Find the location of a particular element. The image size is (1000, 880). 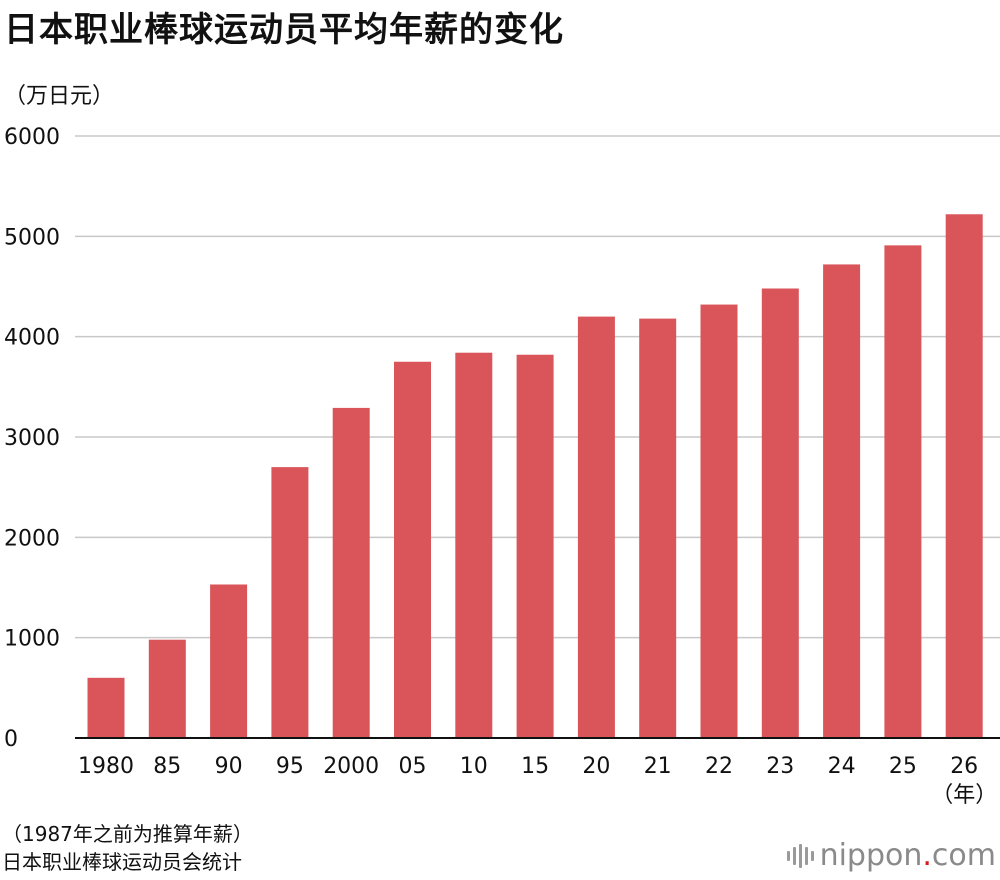

nippon-logo-text: nippon.com is located at coordinates (908, 855).